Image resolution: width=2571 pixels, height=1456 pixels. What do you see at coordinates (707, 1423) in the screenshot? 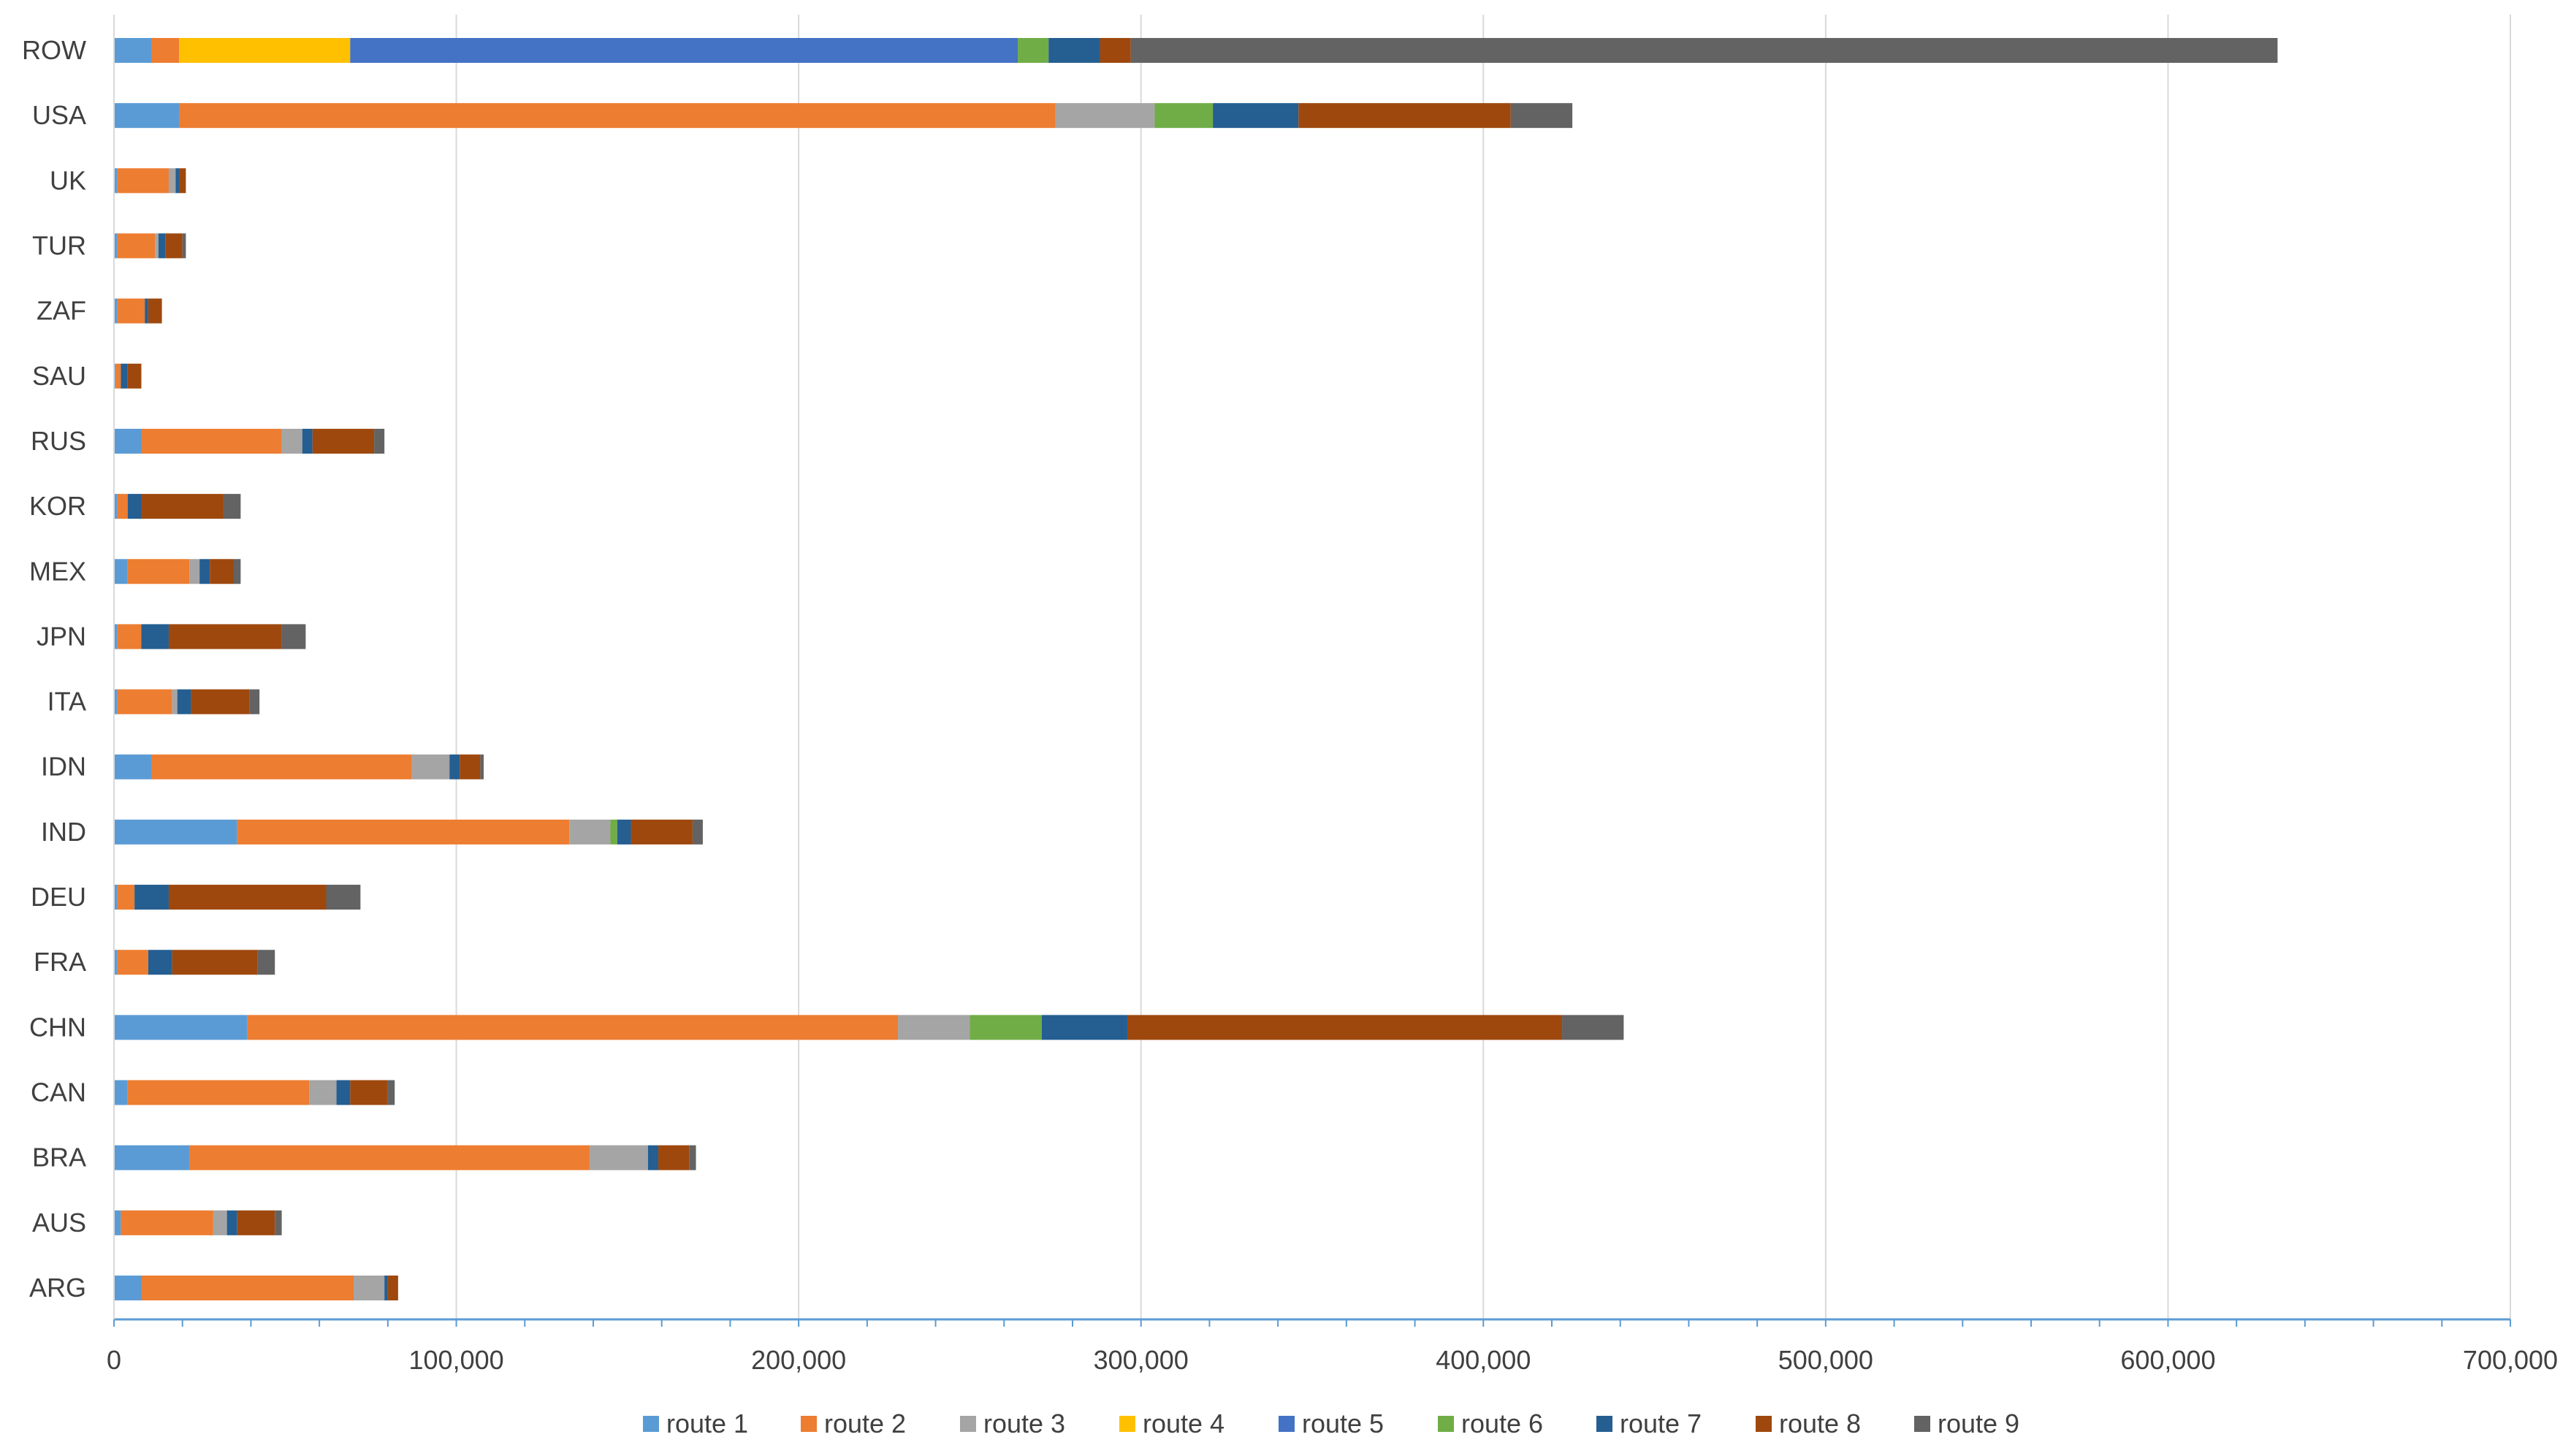
I see `legend-label: route 1` at bounding box center [707, 1423].